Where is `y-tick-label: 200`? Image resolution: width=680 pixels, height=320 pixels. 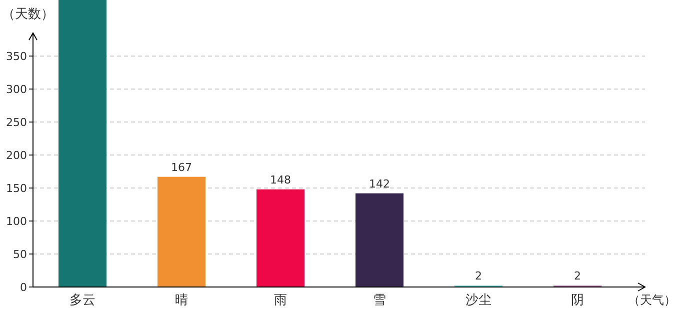 y-tick-label: 200 is located at coordinates (16, 155).